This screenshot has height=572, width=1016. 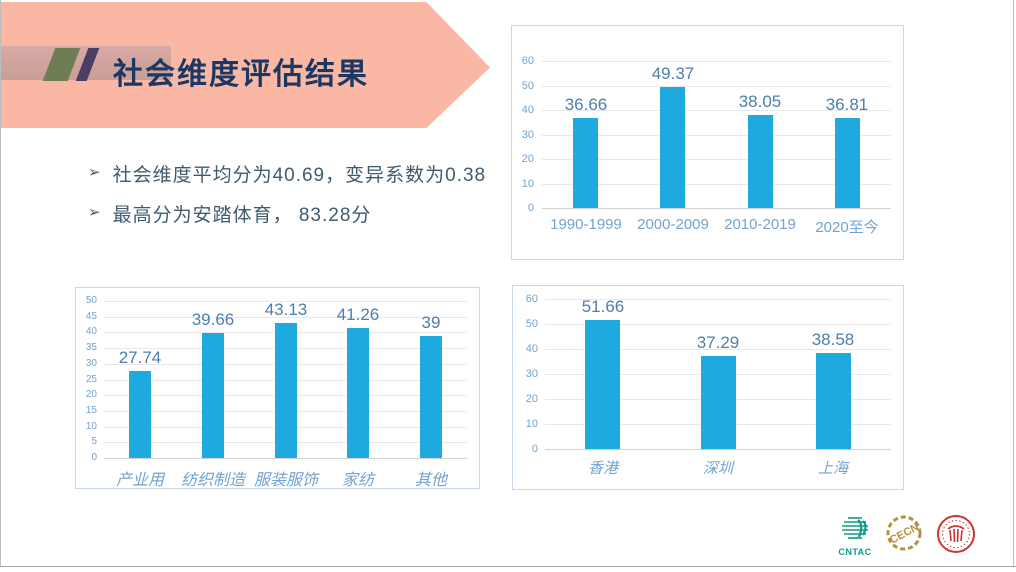 I want to click on bullet-item: ➢ 最高分为安踏体育， 83.28分, so click(x=287, y=213).